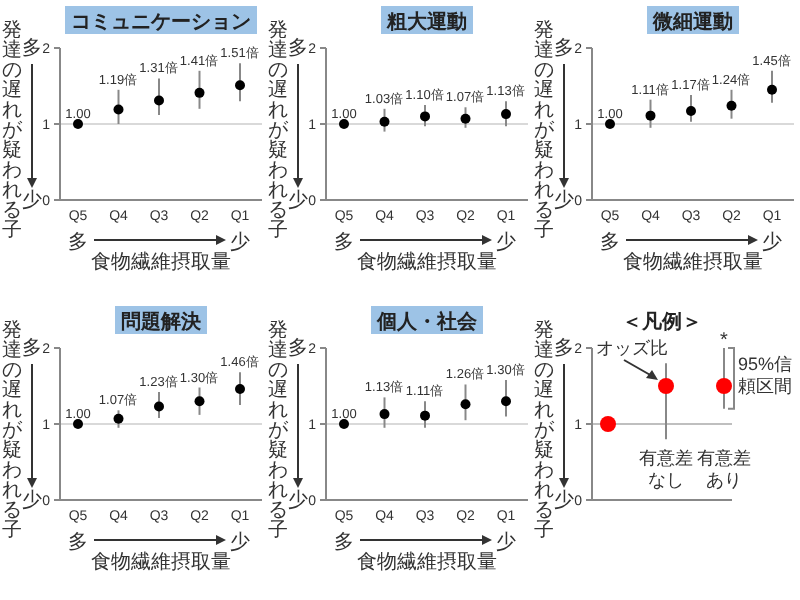 This screenshot has width=800, height=600. Describe the element at coordinates (162, 322) in the screenshot. I see `chart-title: 問題解決` at that location.